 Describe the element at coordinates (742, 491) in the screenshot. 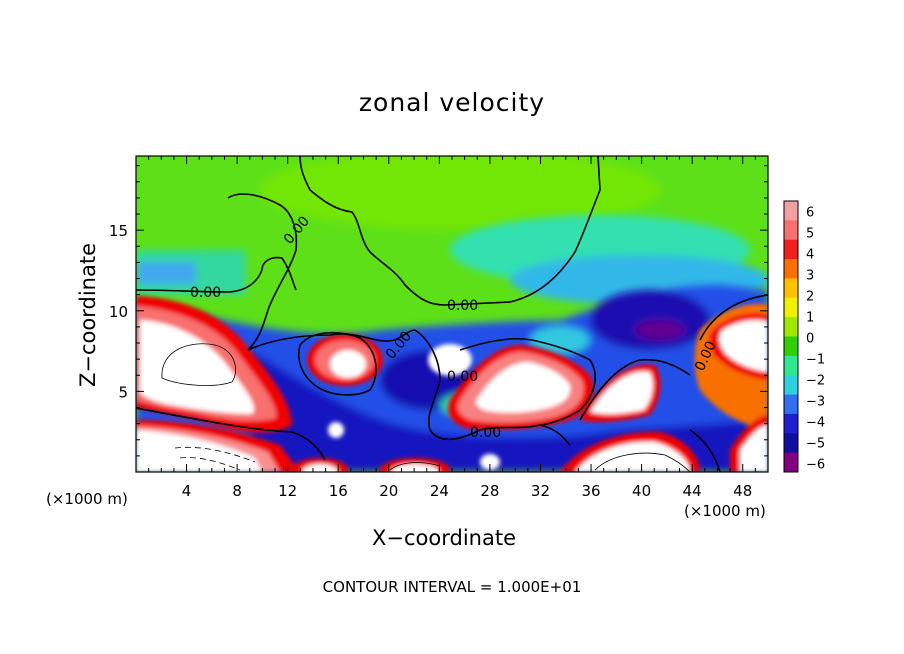

I see `x-tick-label: 48` at that location.